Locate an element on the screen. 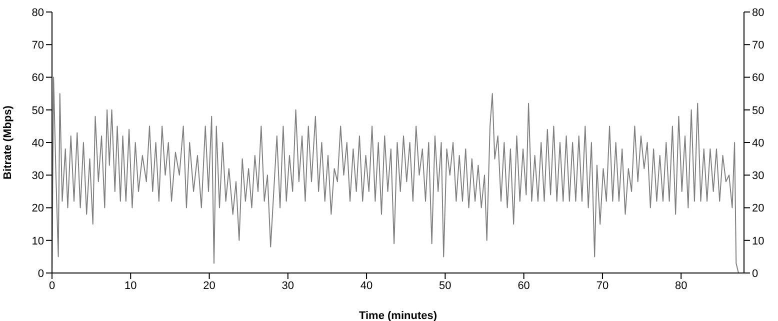 The image size is (778, 321). y-tick-label: 40 is located at coordinates (38, 143).